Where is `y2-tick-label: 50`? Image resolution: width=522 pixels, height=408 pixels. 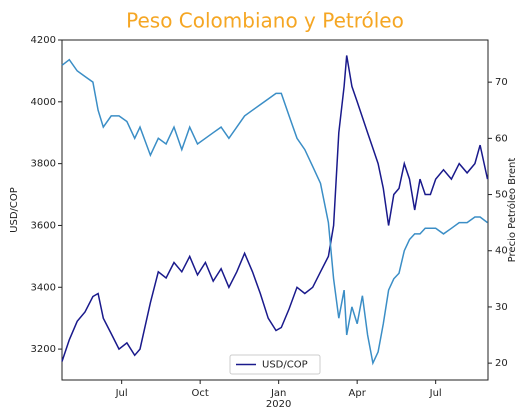
y2-tick-label: 50 is located at coordinates (501, 195).